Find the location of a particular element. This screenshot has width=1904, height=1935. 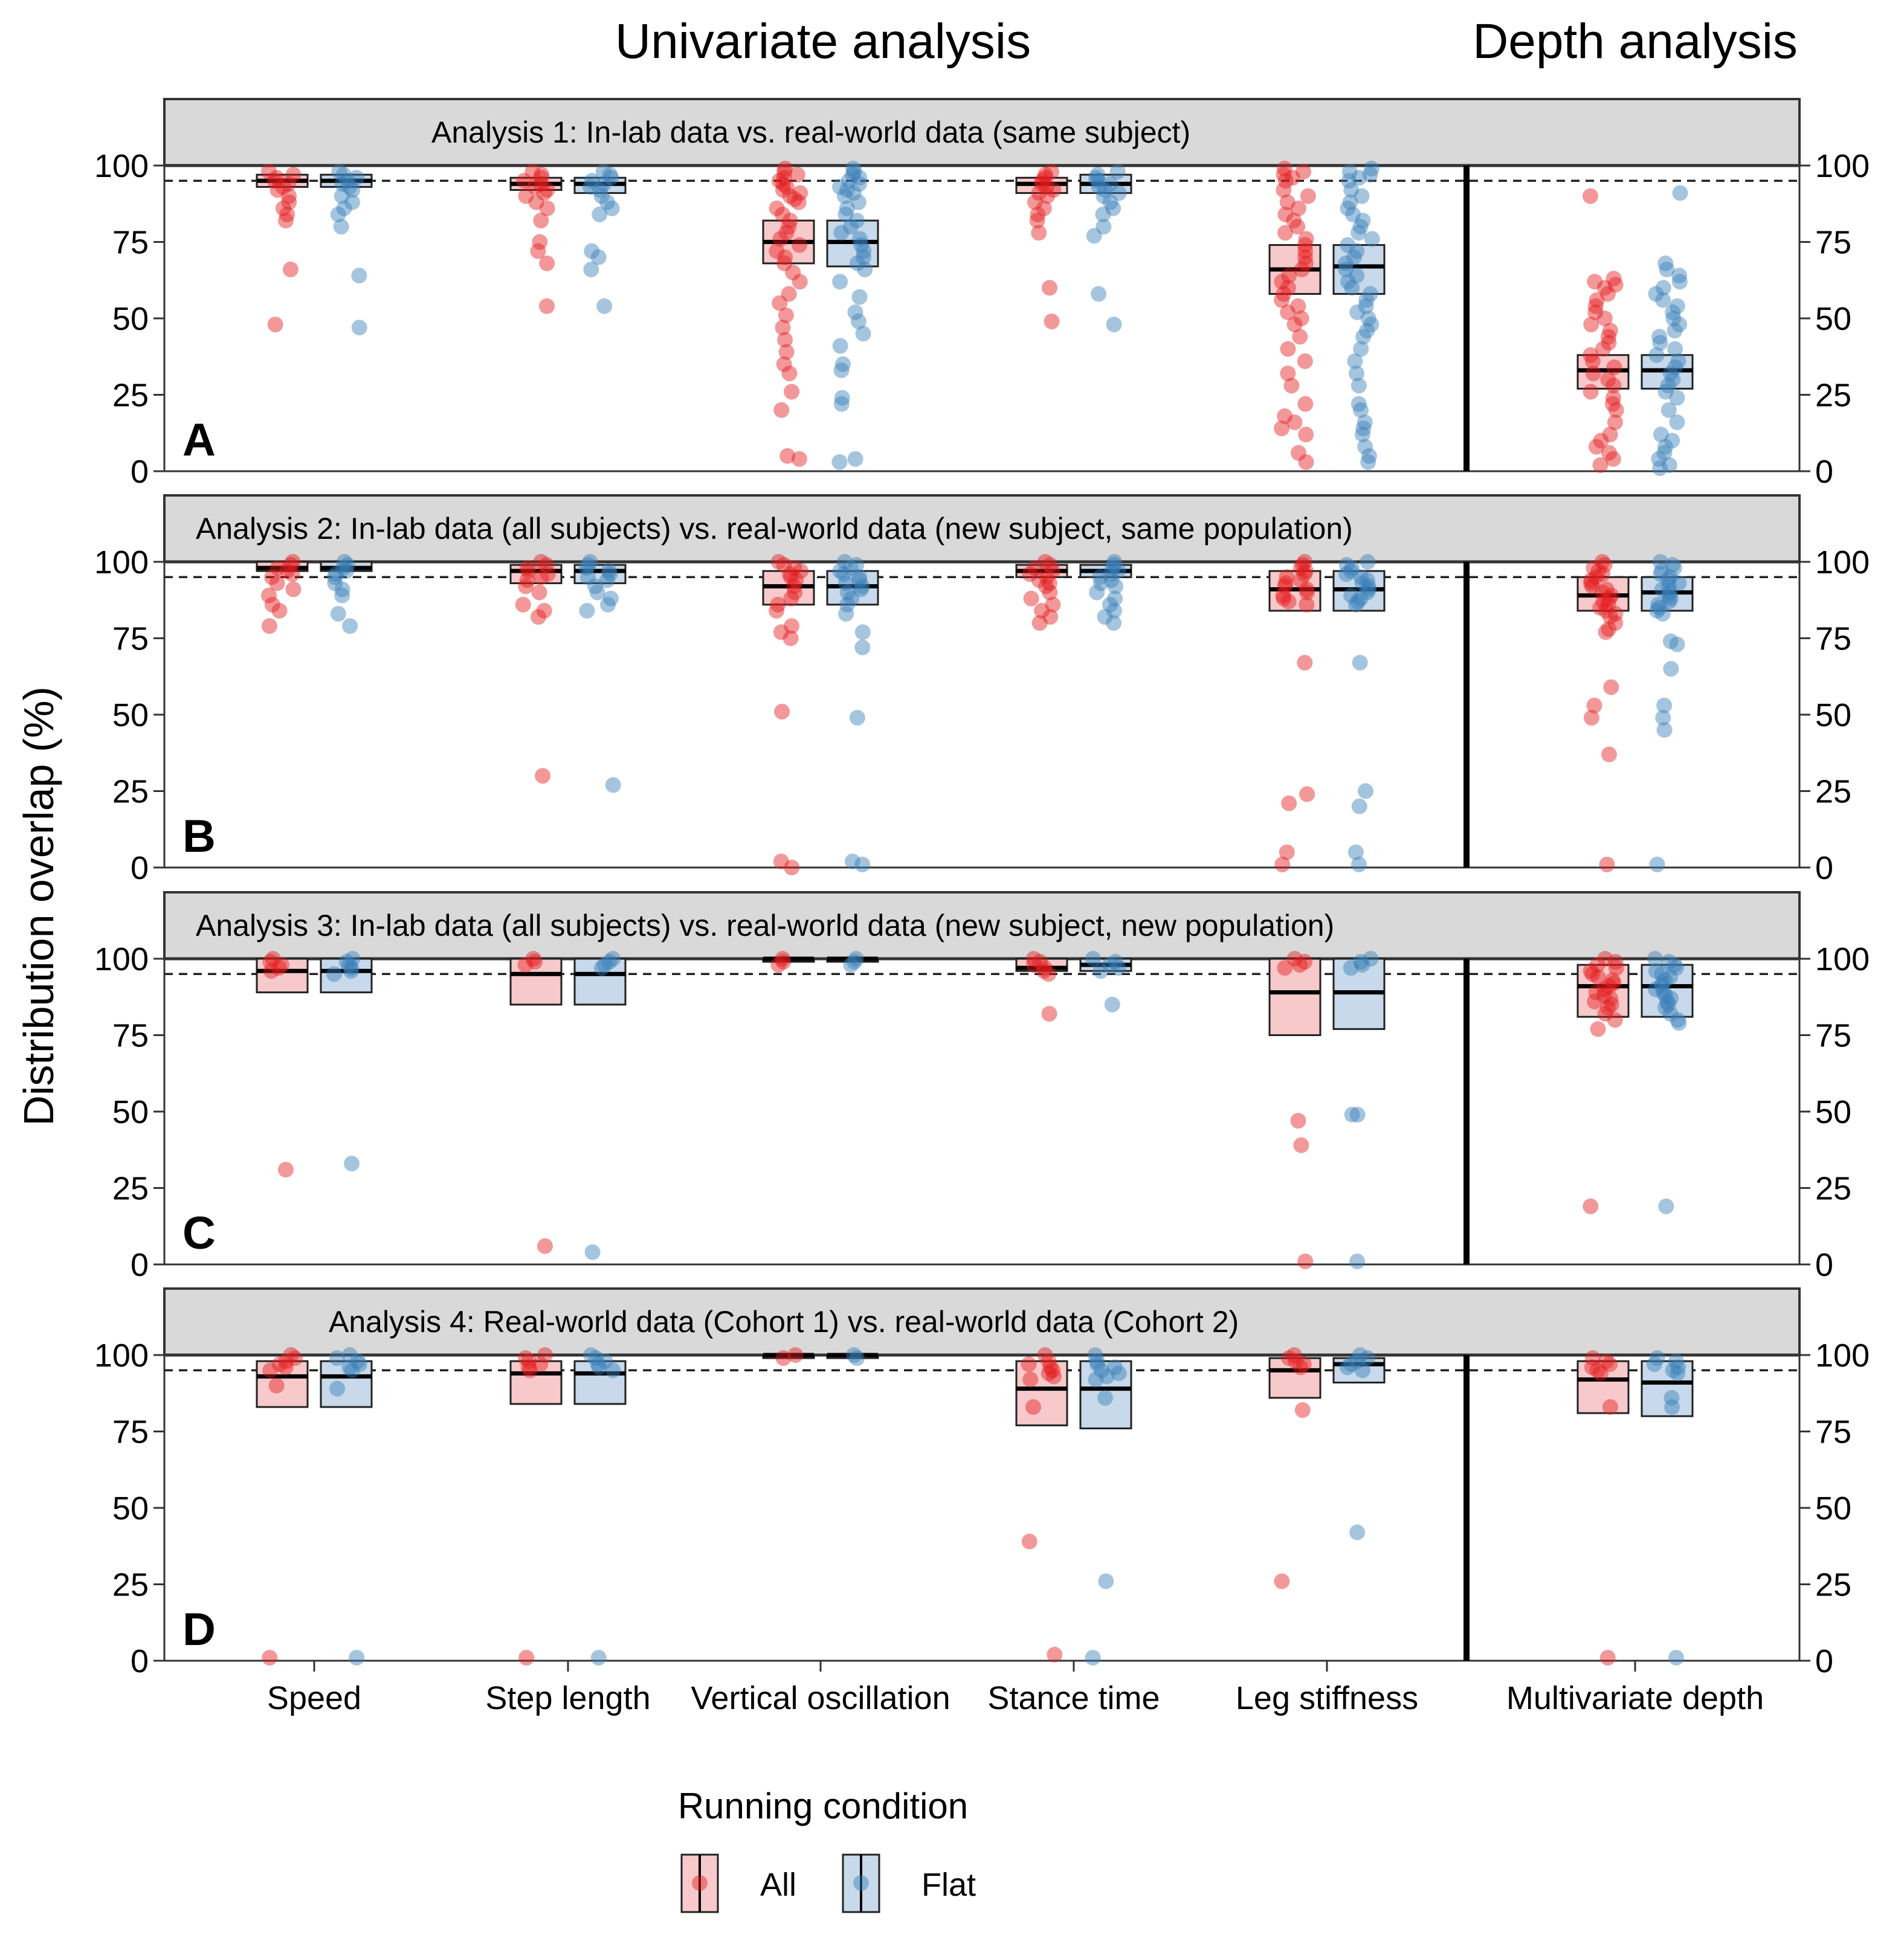

y-tick-label-right: 75 is located at coordinates (1833, 1036).